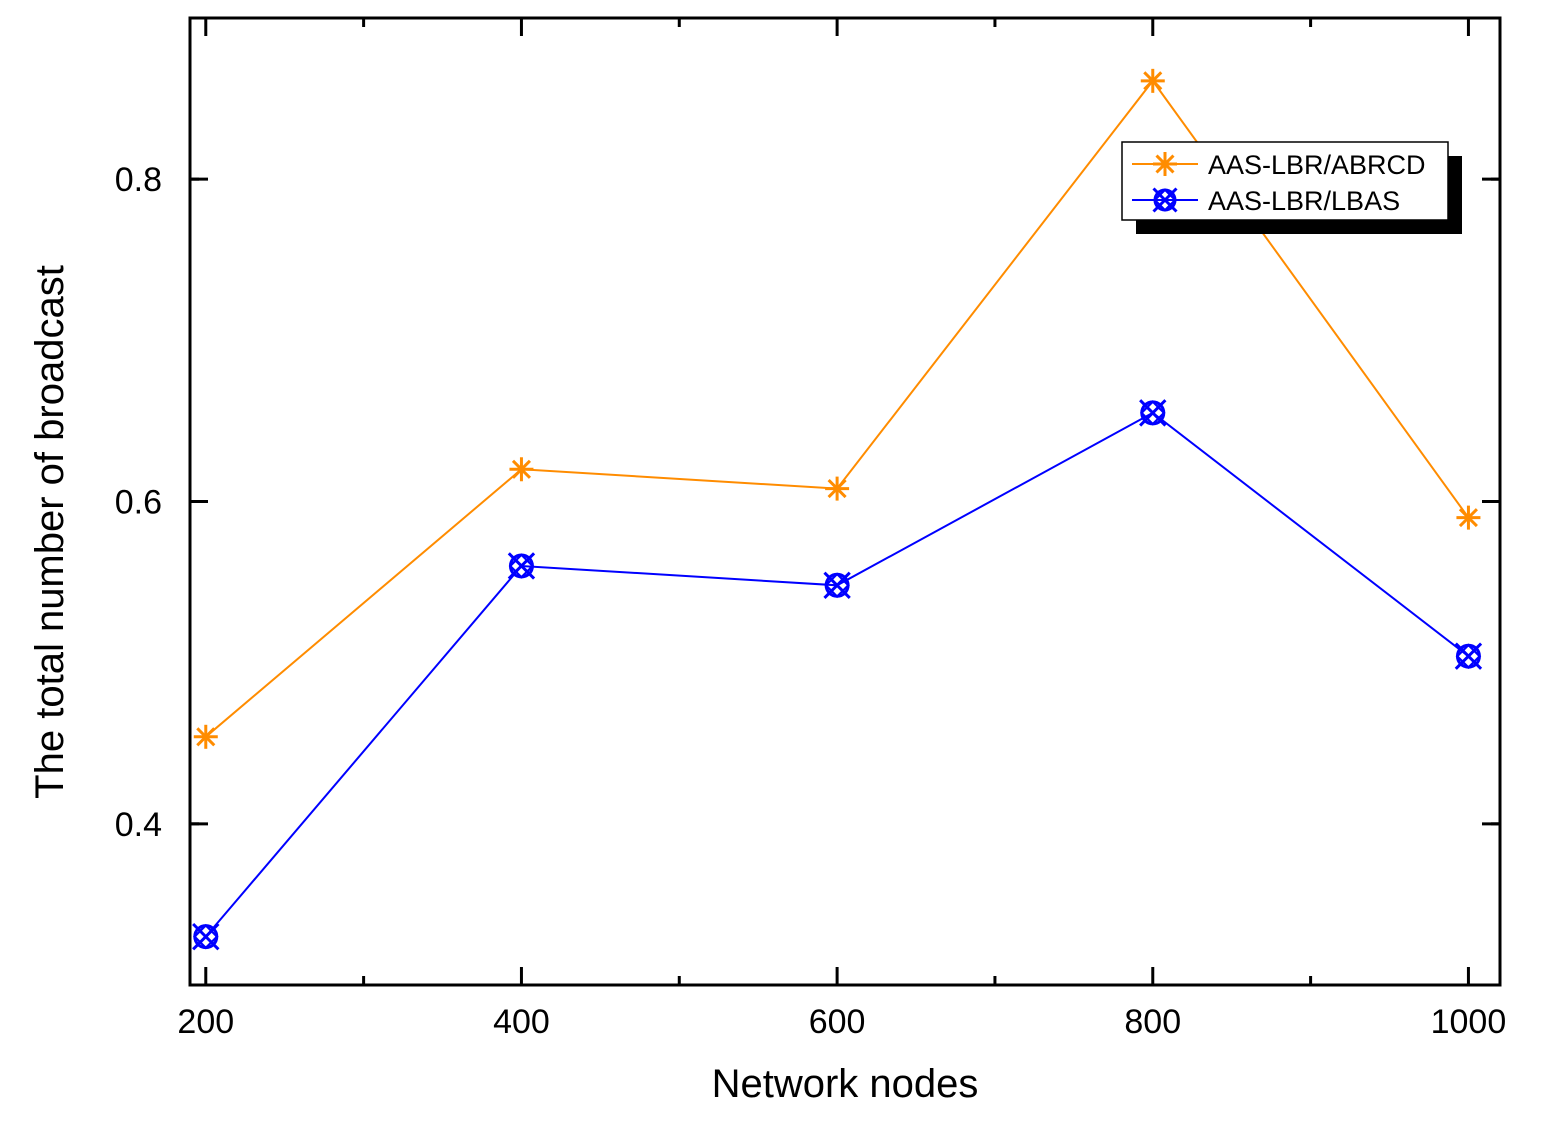 This screenshot has height=1124, width=1541. I want to click on star-marker, so click(1165, 164).